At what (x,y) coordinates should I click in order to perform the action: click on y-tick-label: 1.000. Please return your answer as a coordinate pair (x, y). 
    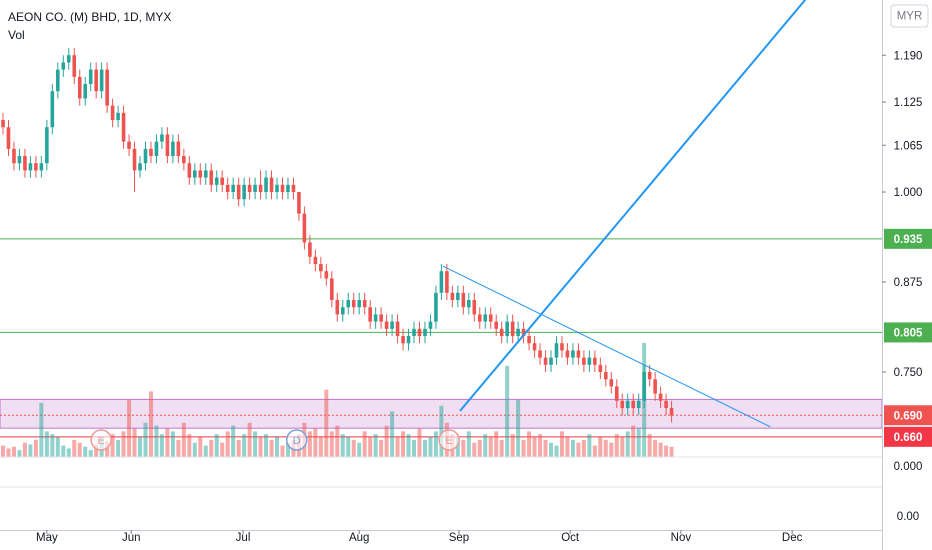
    Looking at the image, I should click on (908, 193).